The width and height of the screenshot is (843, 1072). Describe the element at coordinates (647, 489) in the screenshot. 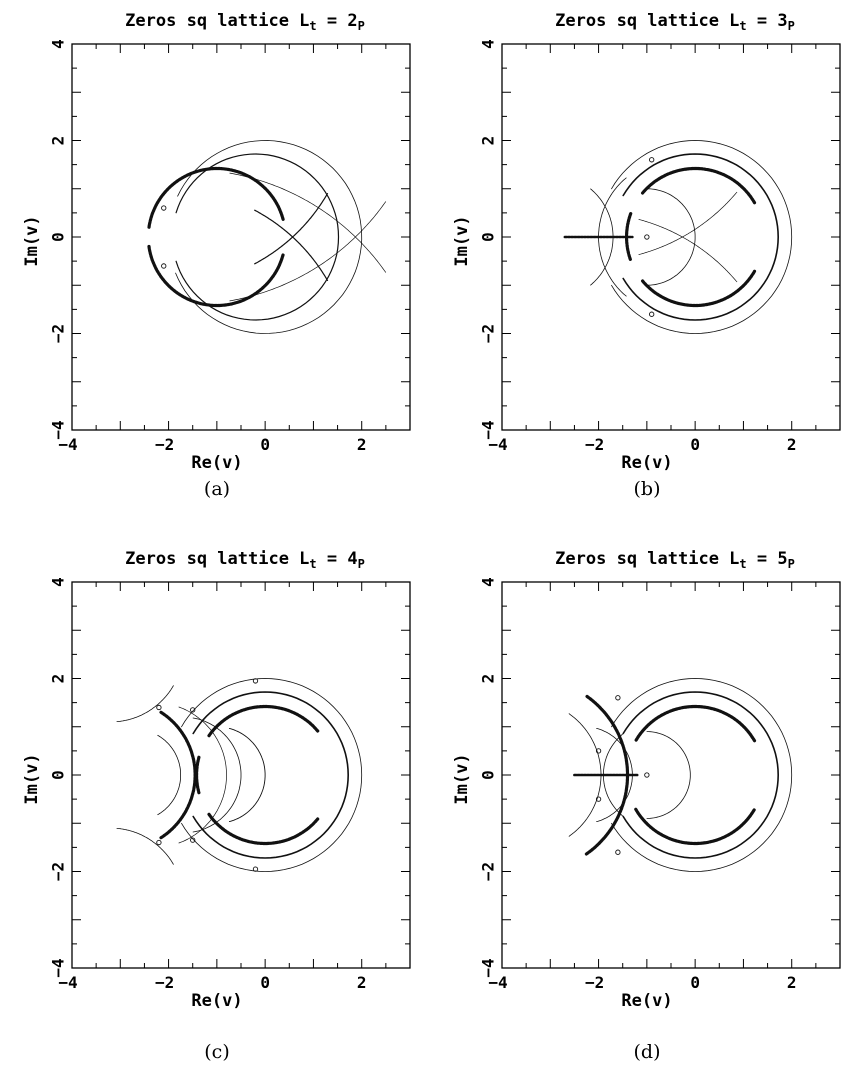

I see `panel-caption: (b)` at that location.